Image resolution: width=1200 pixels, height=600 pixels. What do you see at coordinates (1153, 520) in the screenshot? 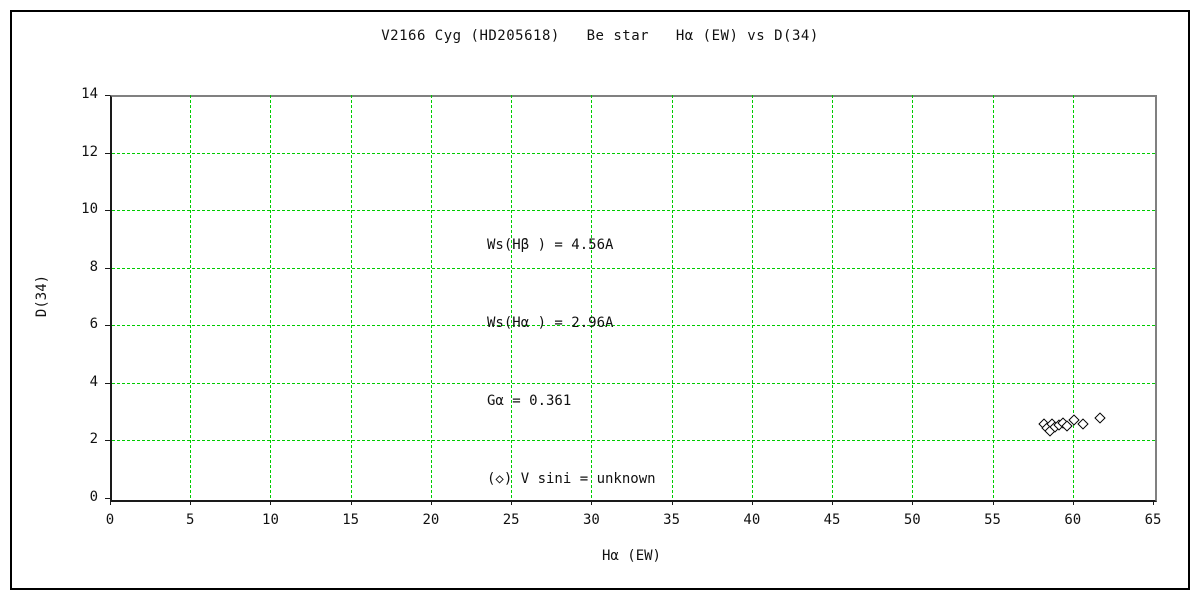
I see `x-tick-label: 65` at bounding box center [1153, 520].